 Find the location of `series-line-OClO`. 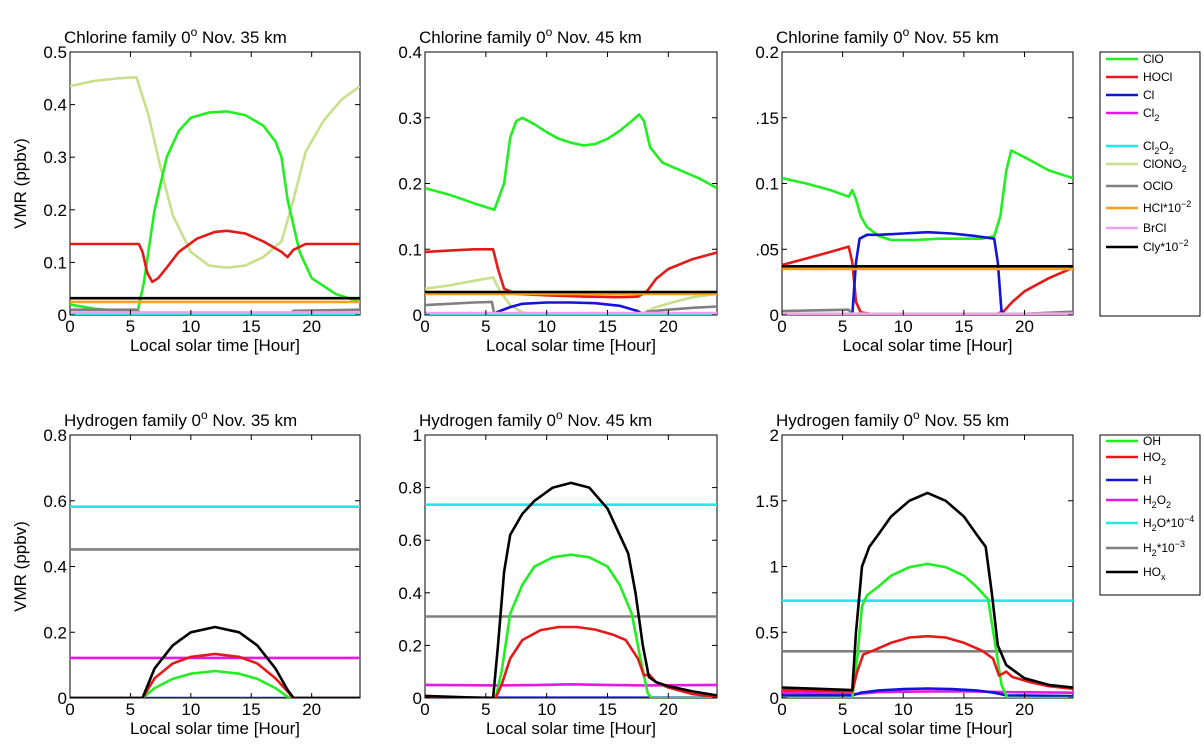

series-line-OClO is located at coordinates (215, 311).